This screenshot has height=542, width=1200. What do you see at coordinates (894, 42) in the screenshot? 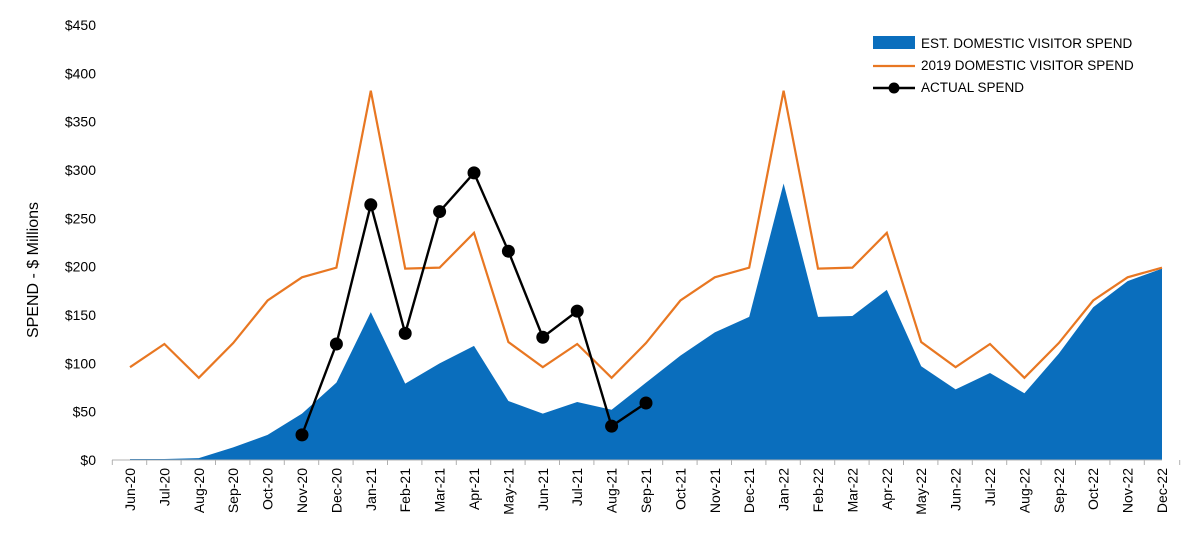
I see `legend-swatch-area` at bounding box center [894, 42].